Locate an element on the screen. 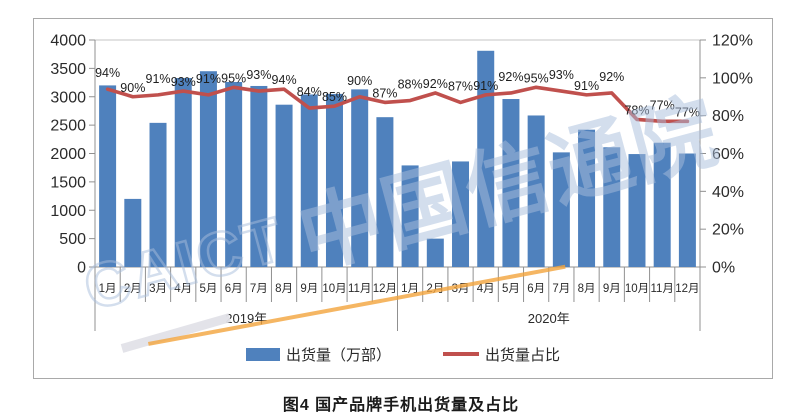  legend-item-ratio: 出货量占比 is located at coordinates (501, 354).